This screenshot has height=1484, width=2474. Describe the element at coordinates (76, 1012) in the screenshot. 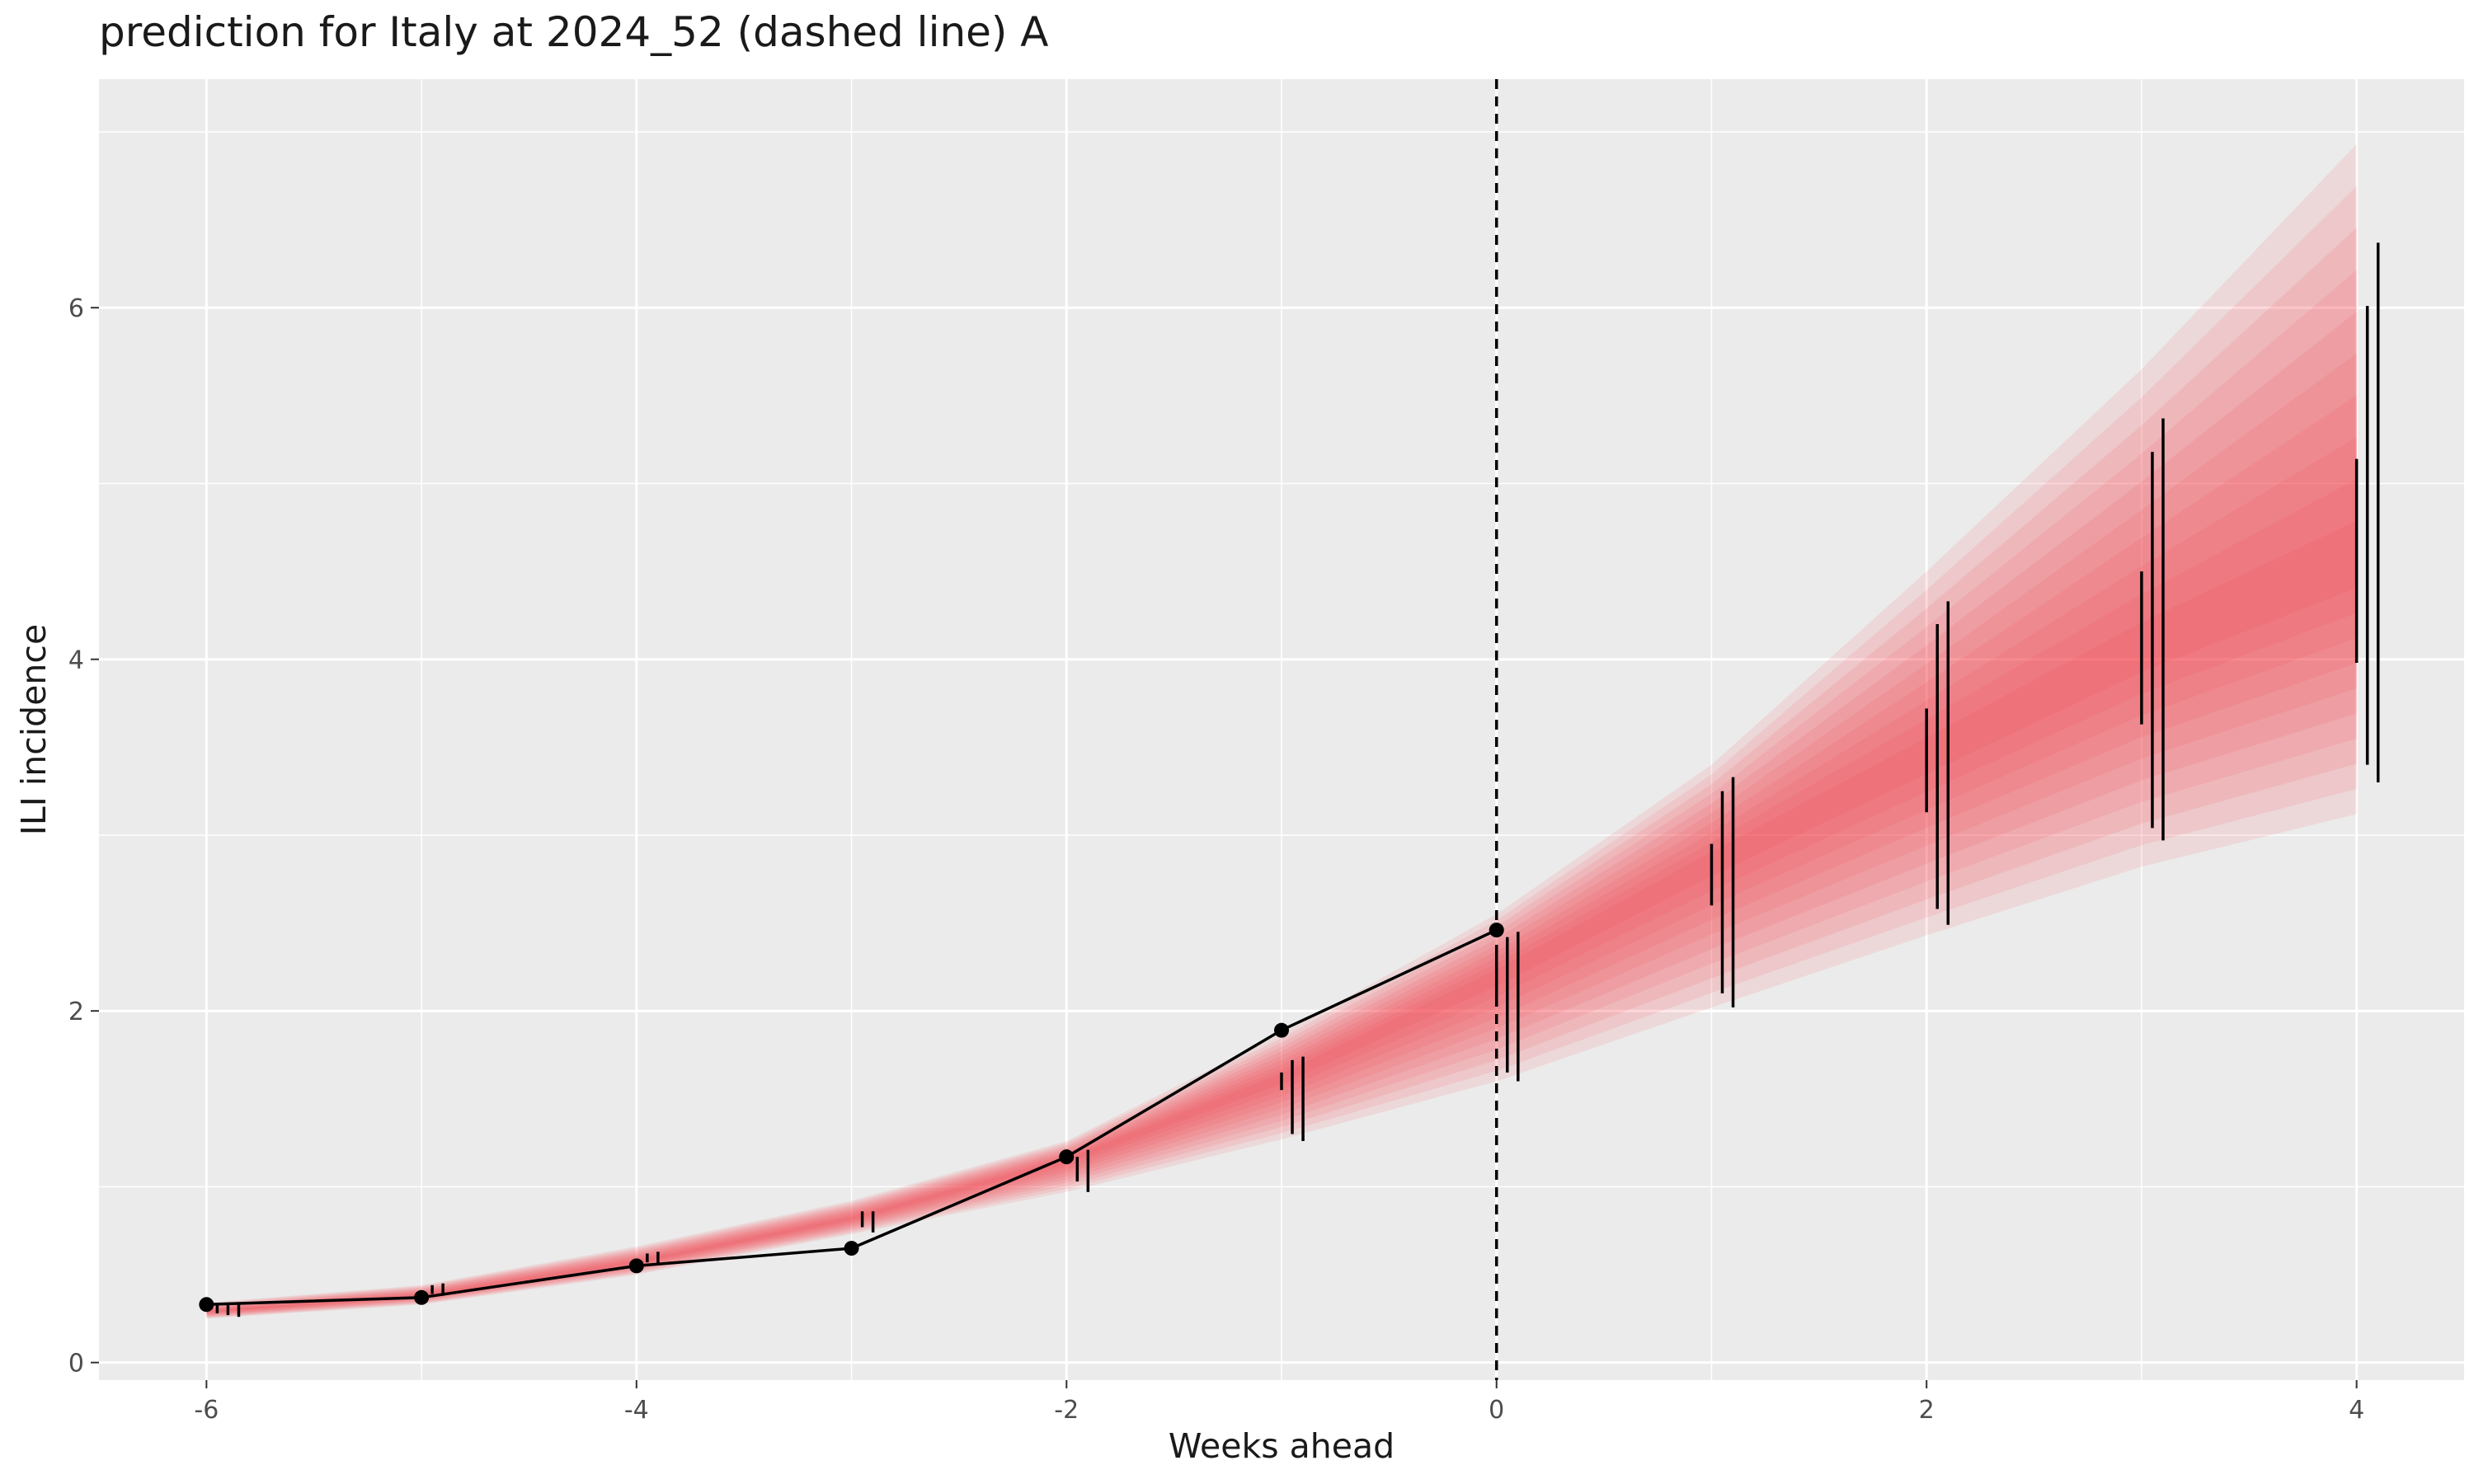

I see `y-tick-label: 2` at that location.